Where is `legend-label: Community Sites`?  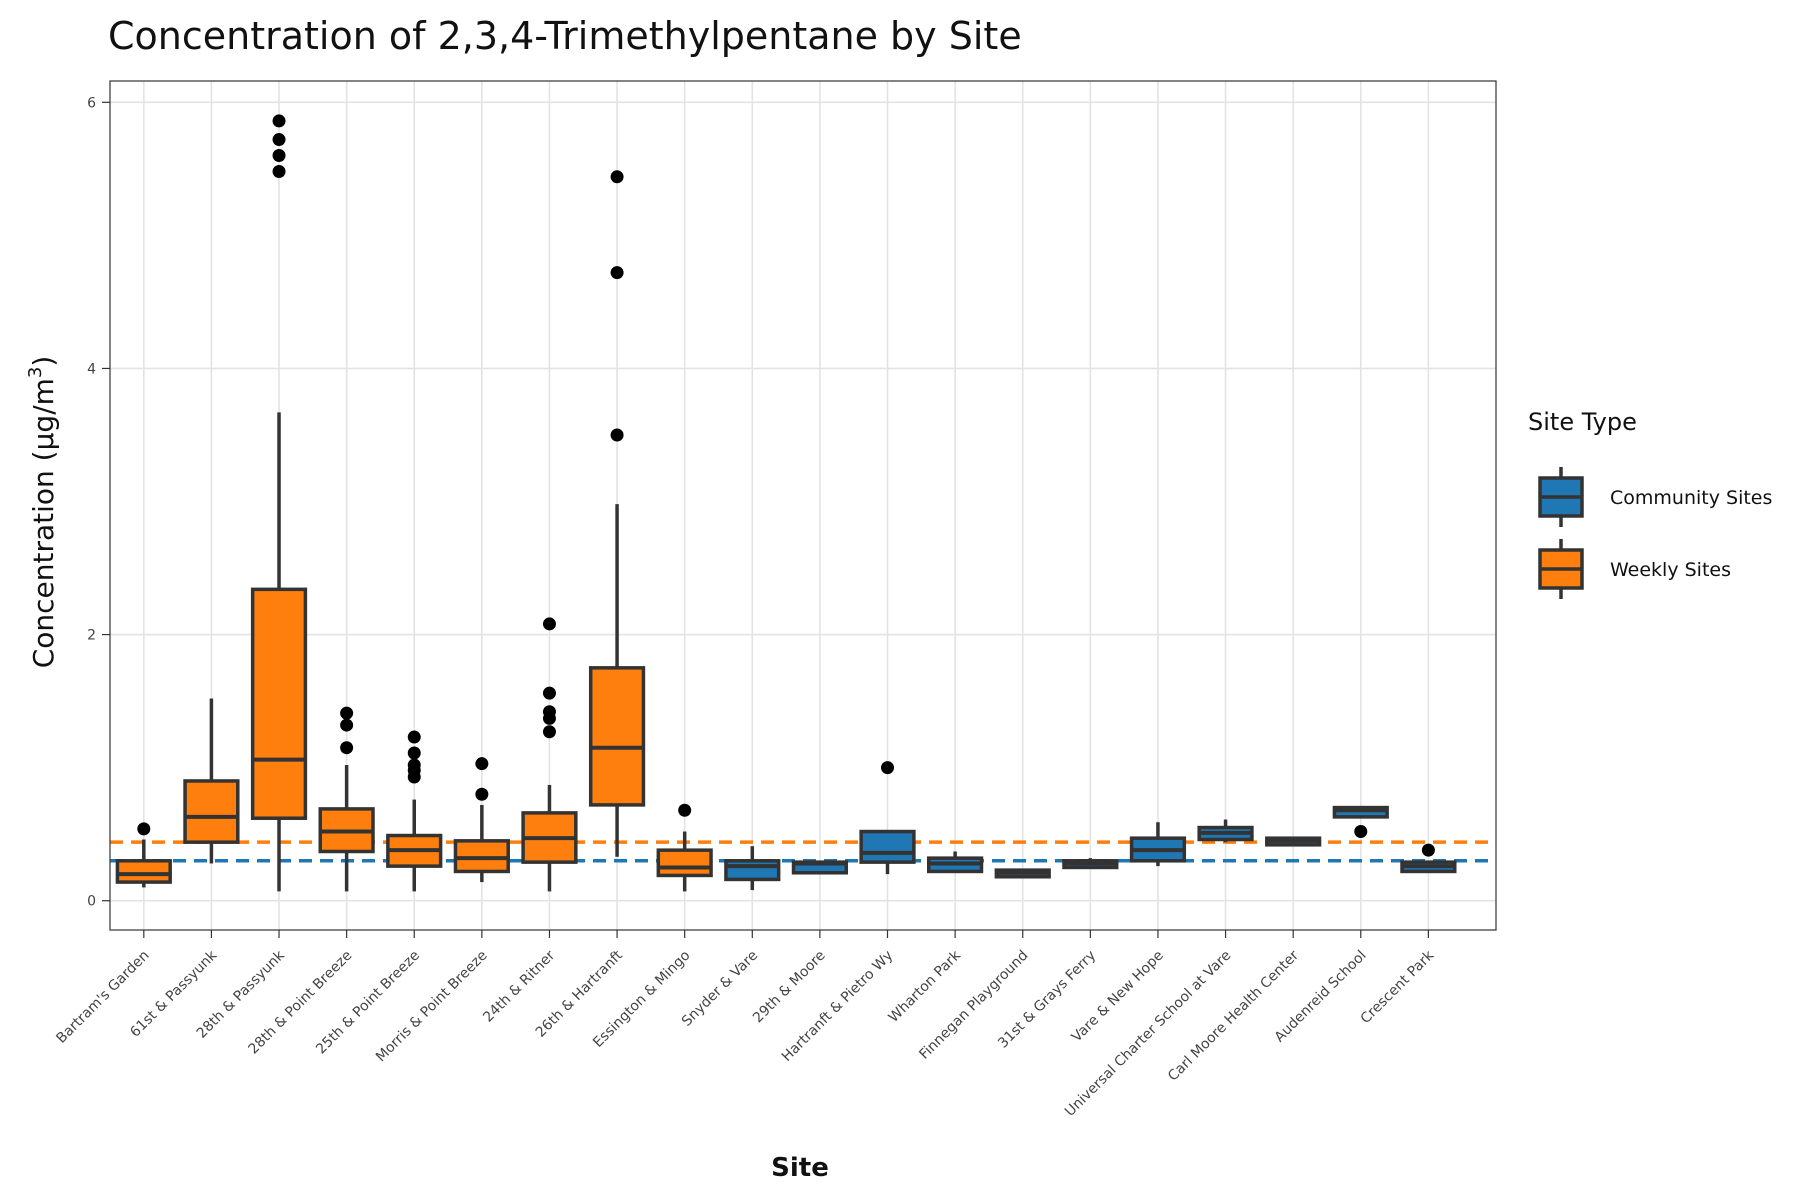 legend-label: Community Sites is located at coordinates (1691, 498).